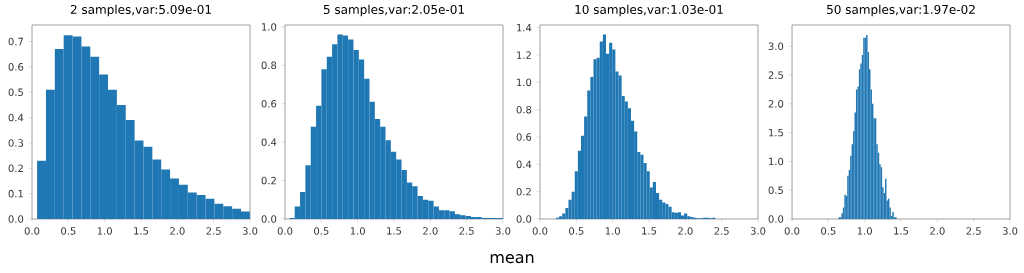  Describe the element at coordinates (15, 193) in the screenshot. I see `y-tick-label: 0.1` at that location.